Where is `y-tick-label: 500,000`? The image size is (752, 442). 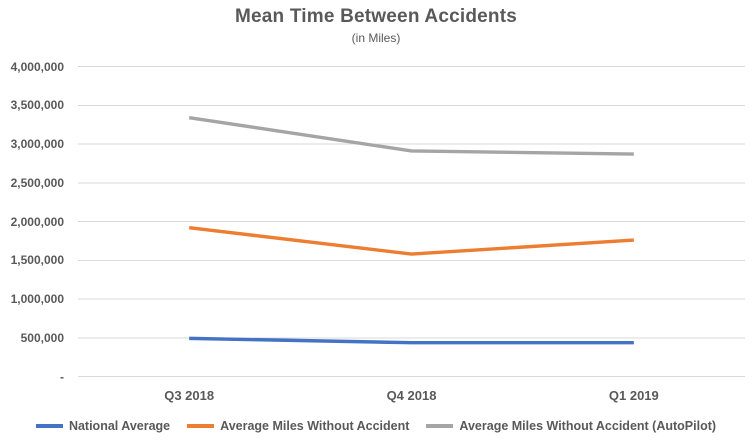 y-tick-label: 500,000 is located at coordinates (42, 337).